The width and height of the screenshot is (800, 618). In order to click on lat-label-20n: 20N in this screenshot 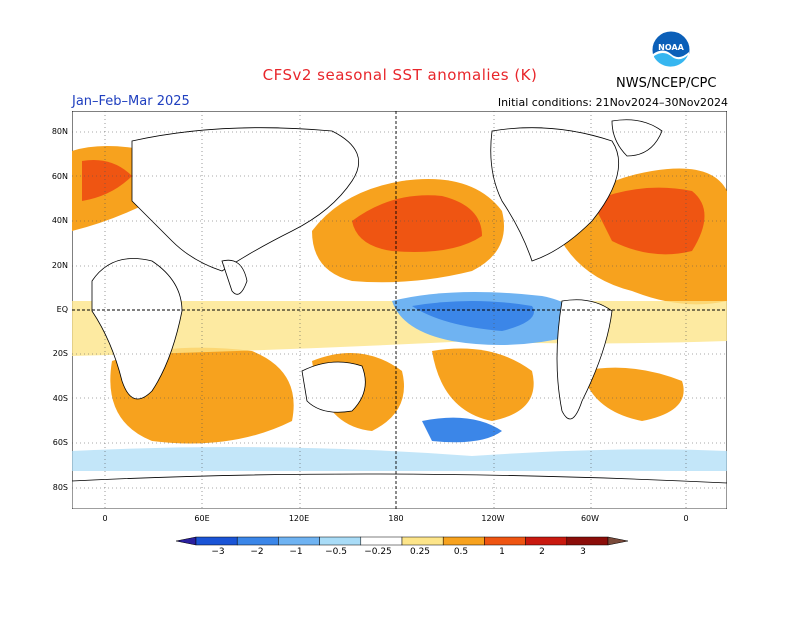, I will do `click(59, 265)`.